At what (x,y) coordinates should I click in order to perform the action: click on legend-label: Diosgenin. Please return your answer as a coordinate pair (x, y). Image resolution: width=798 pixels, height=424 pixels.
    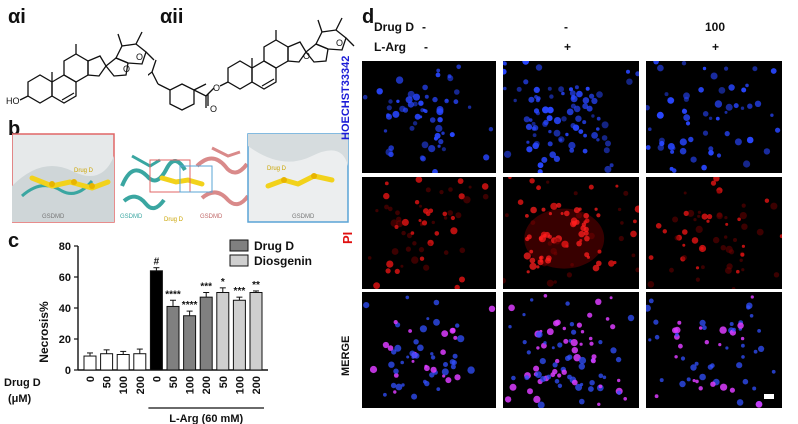
    Looking at the image, I should click on (283, 261).